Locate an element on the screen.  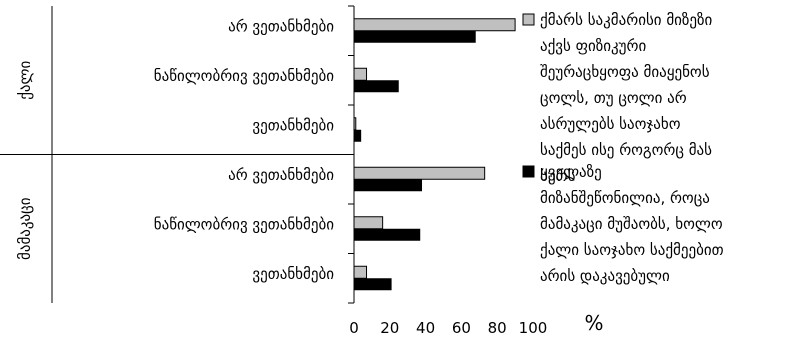
x-tick-label: 0 is located at coordinates (354, 328).